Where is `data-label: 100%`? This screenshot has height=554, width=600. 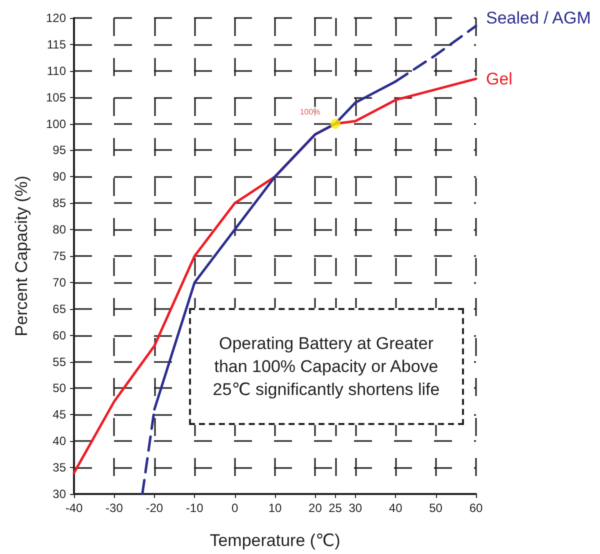 data-label: 100% is located at coordinates (310, 111).